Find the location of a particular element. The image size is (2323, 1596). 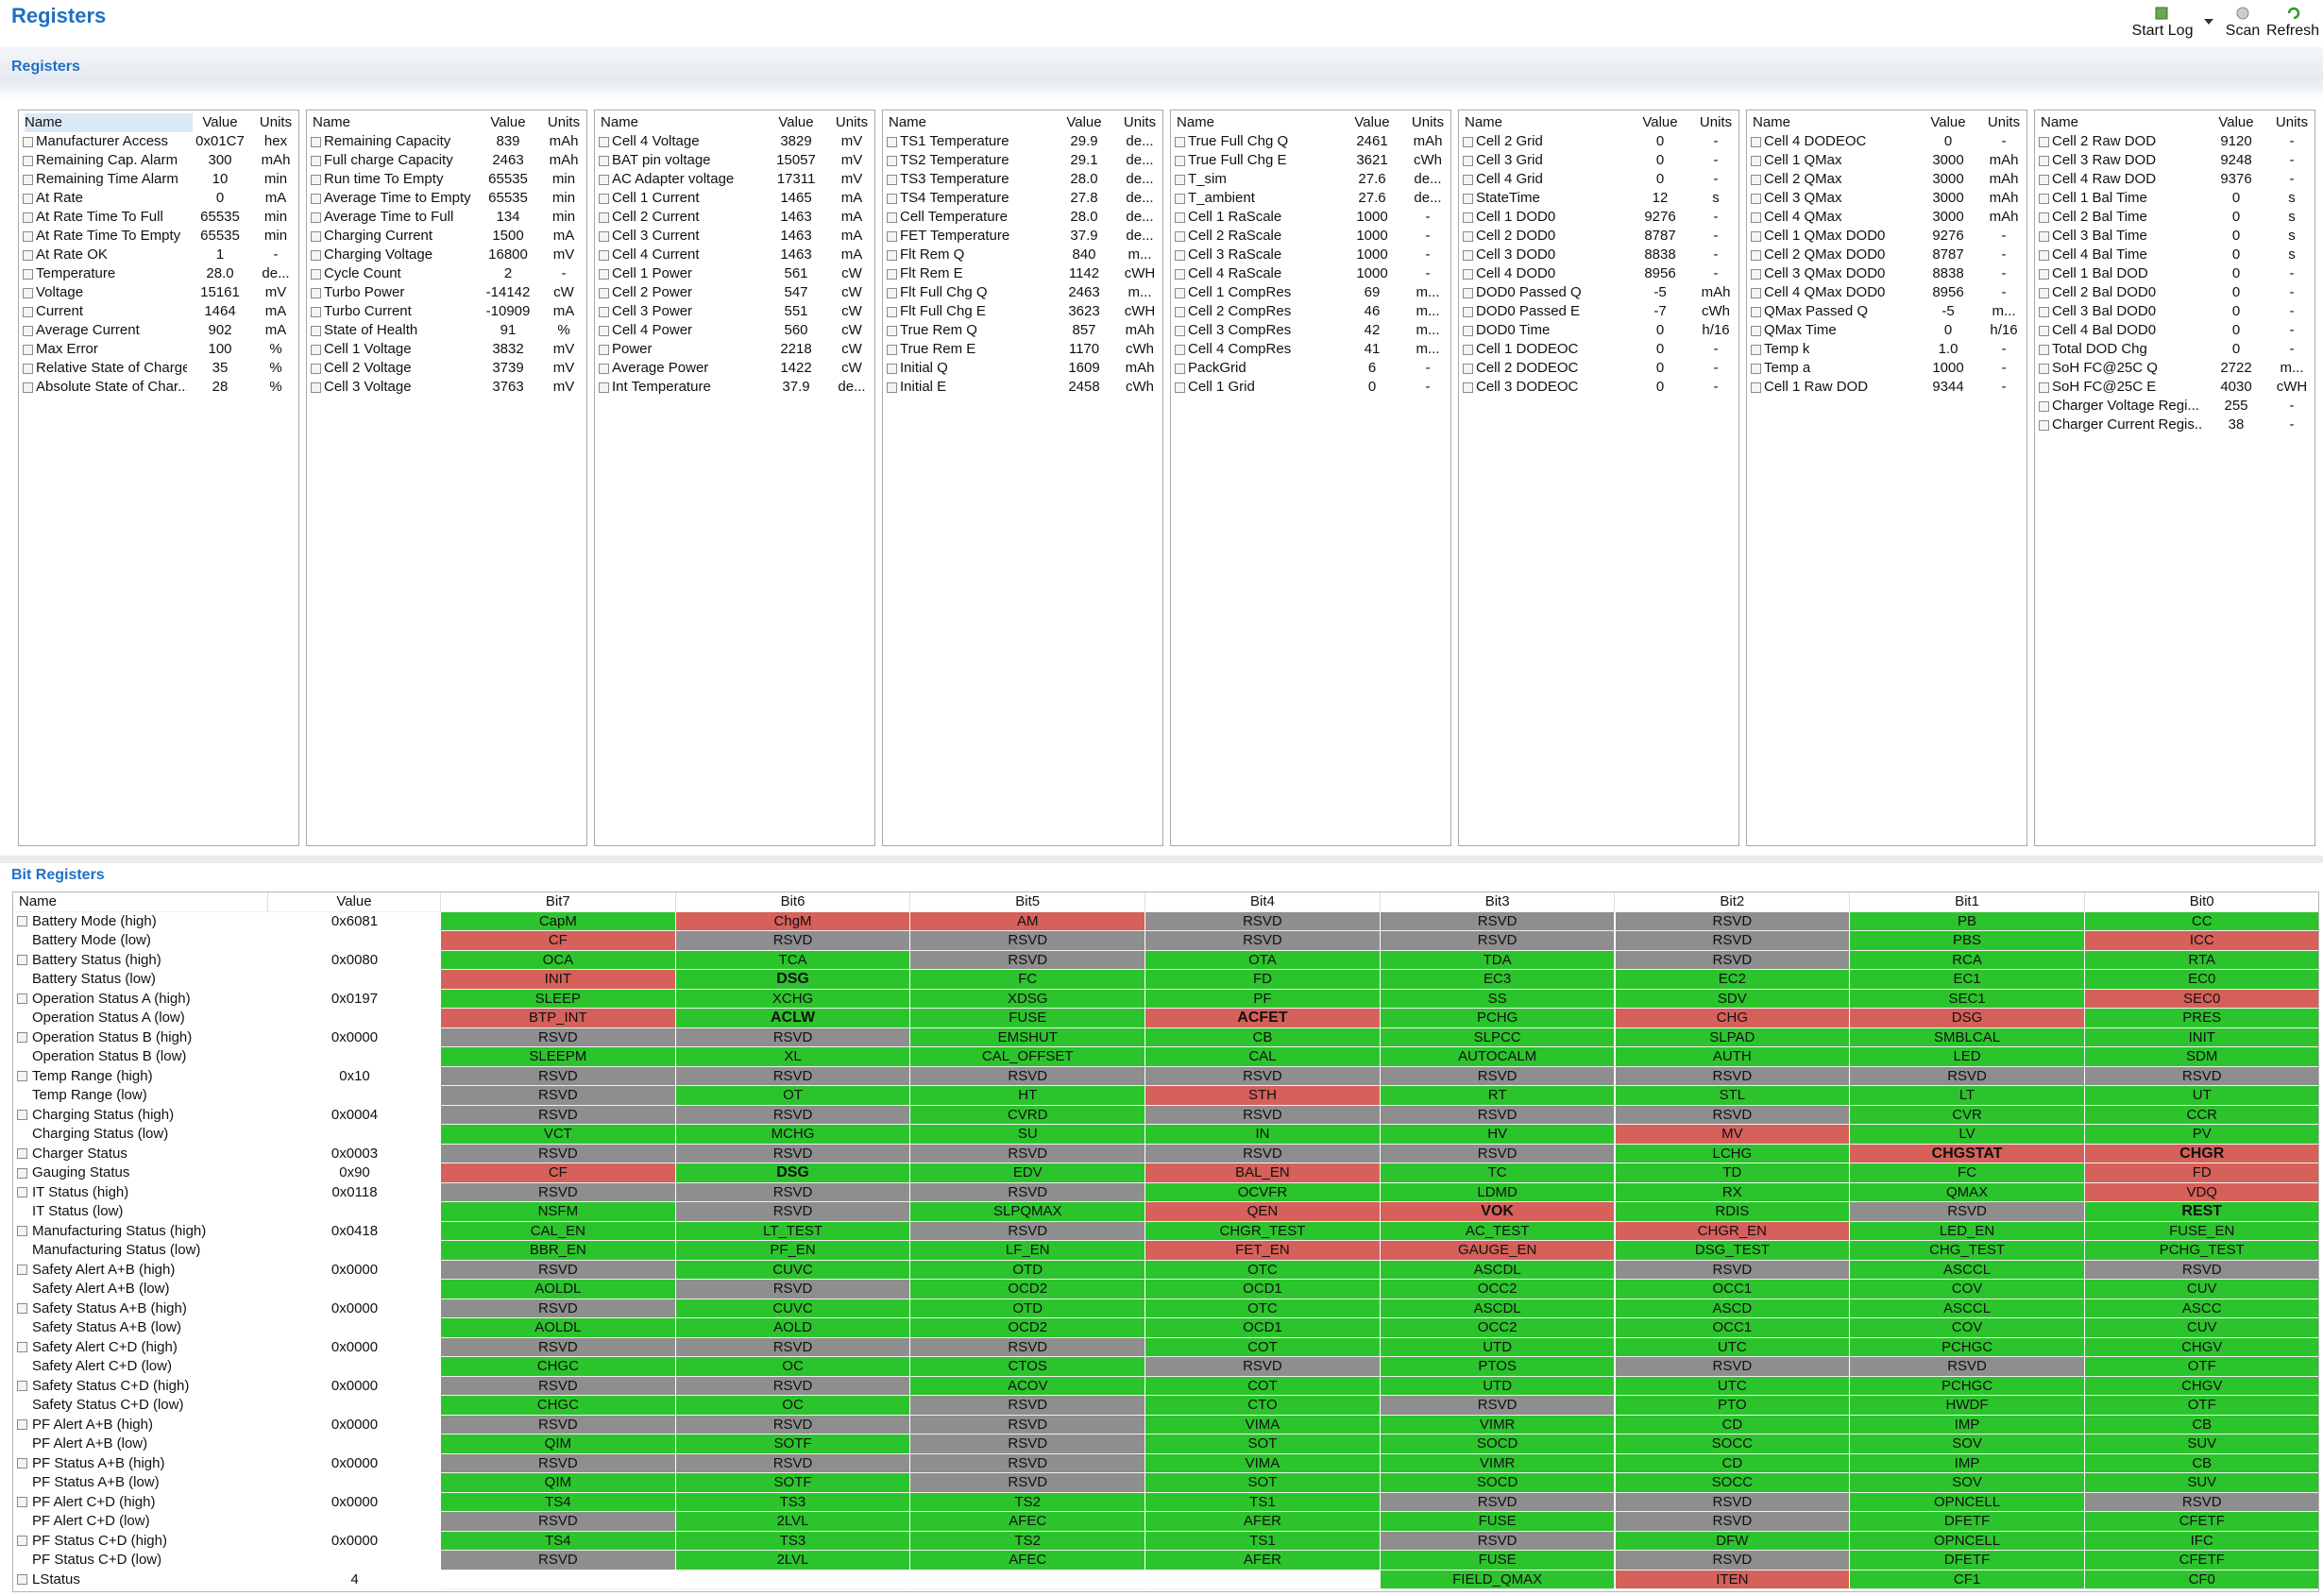

register-name: Average Time to Empty is located at coordinates (397, 198).